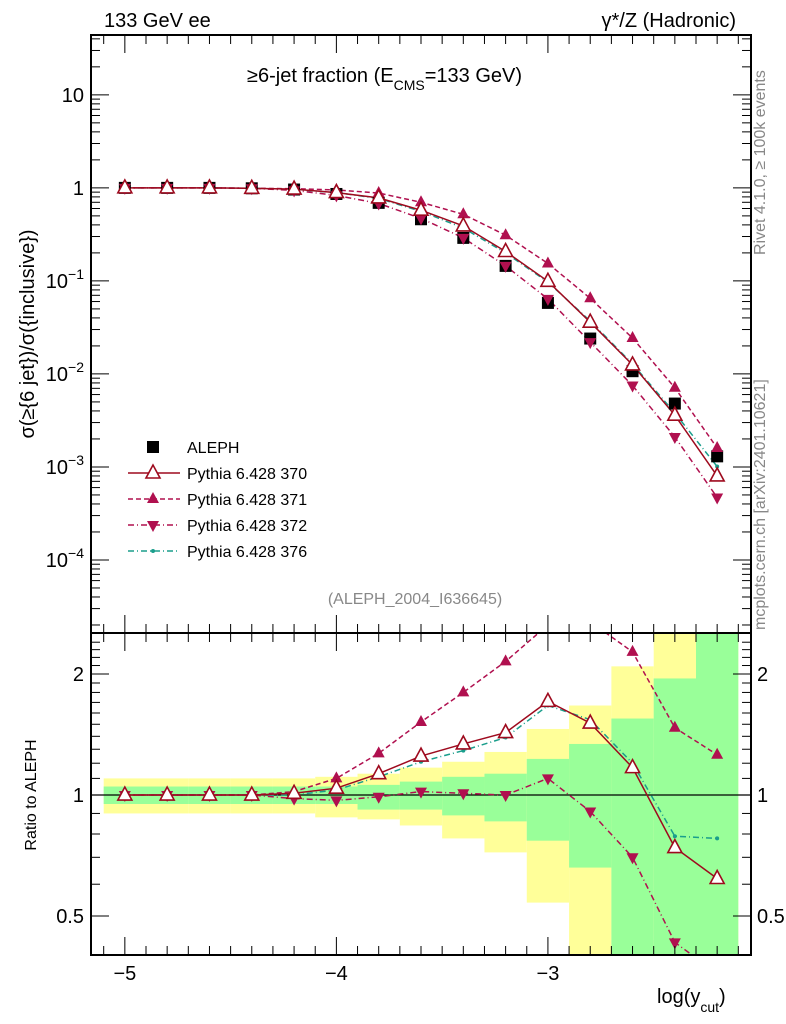 The width and height of the screenshot is (786, 1024). What do you see at coordinates (78, 796) in the screenshot?
I see `ratio-tick-label: 1` at bounding box center [78, 796].